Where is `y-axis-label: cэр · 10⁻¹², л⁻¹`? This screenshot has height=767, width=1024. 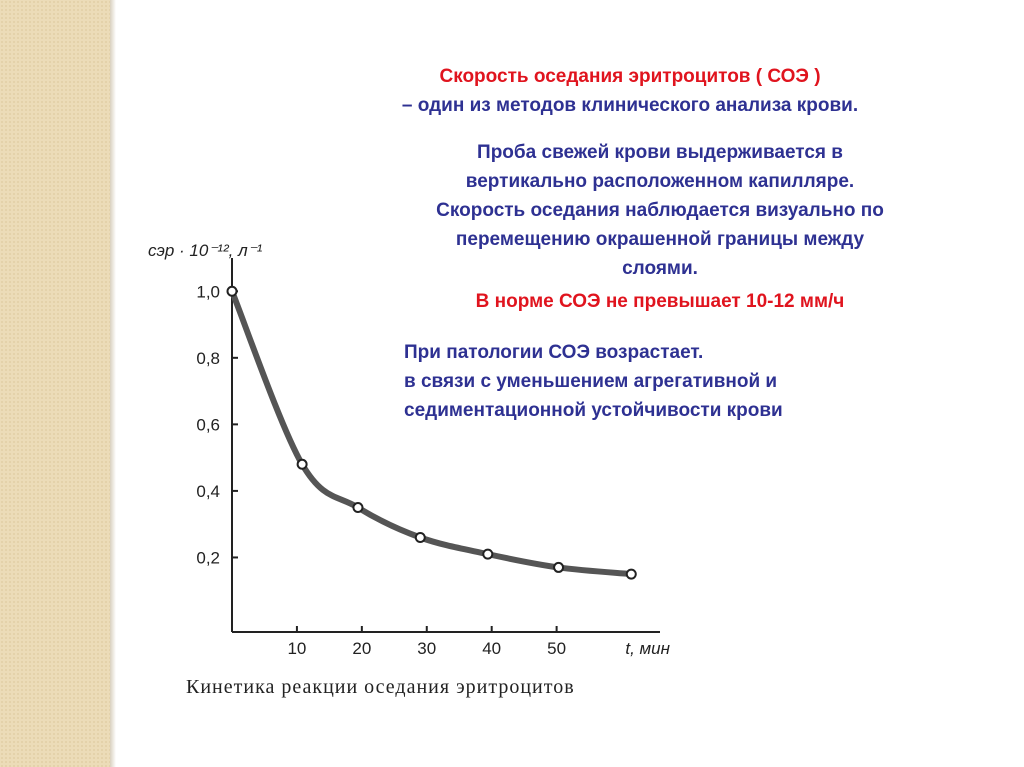 y-axis-label: cэр · 10⁻¹², л⁻¹ is located at coordinates (205, 250).